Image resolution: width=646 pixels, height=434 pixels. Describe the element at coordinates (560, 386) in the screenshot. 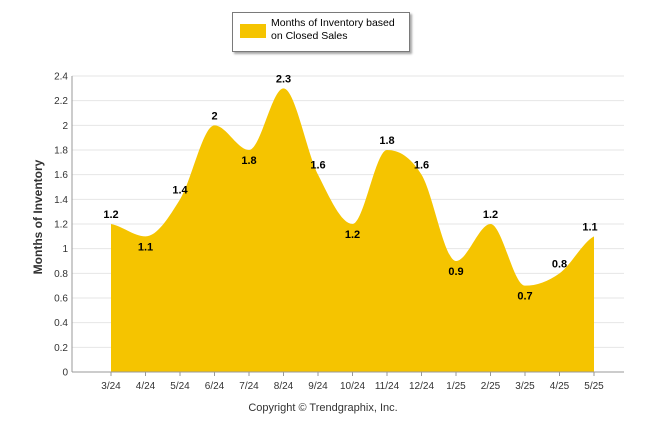

I see `x-tick-label: 4/25` at that location.